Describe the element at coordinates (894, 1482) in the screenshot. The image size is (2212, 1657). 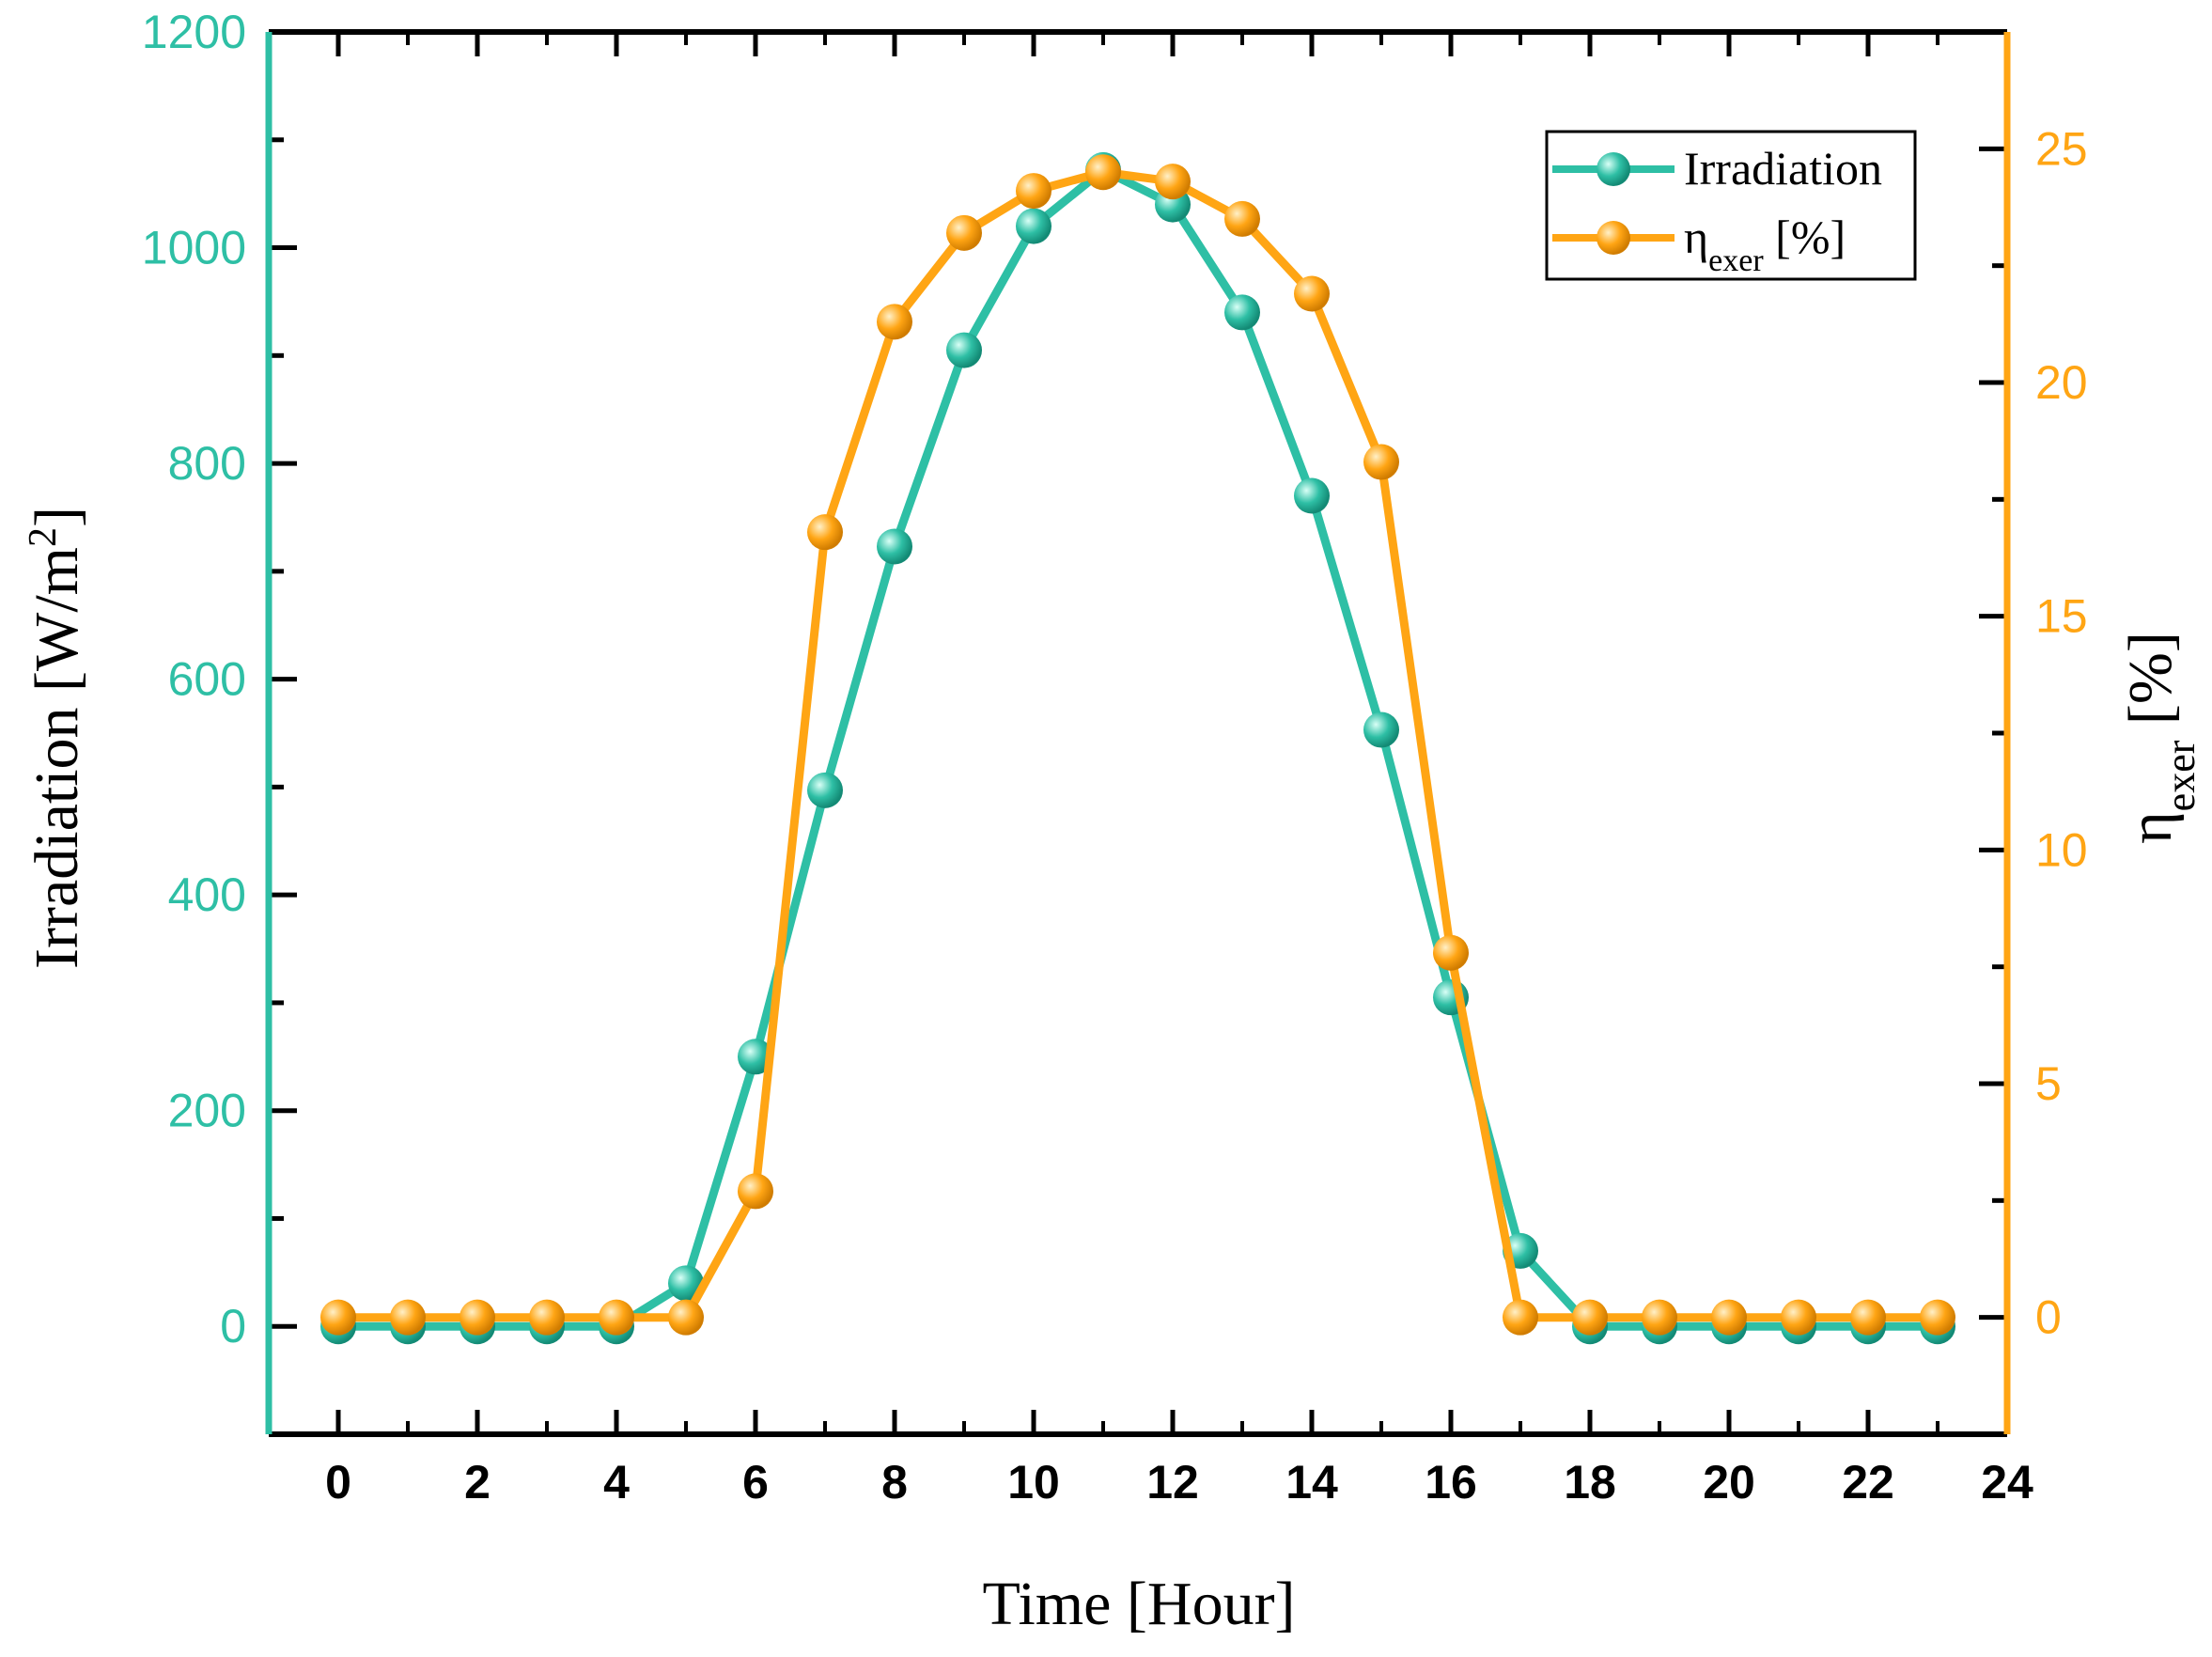
I see `x-tick-label-8: 8` at that location.